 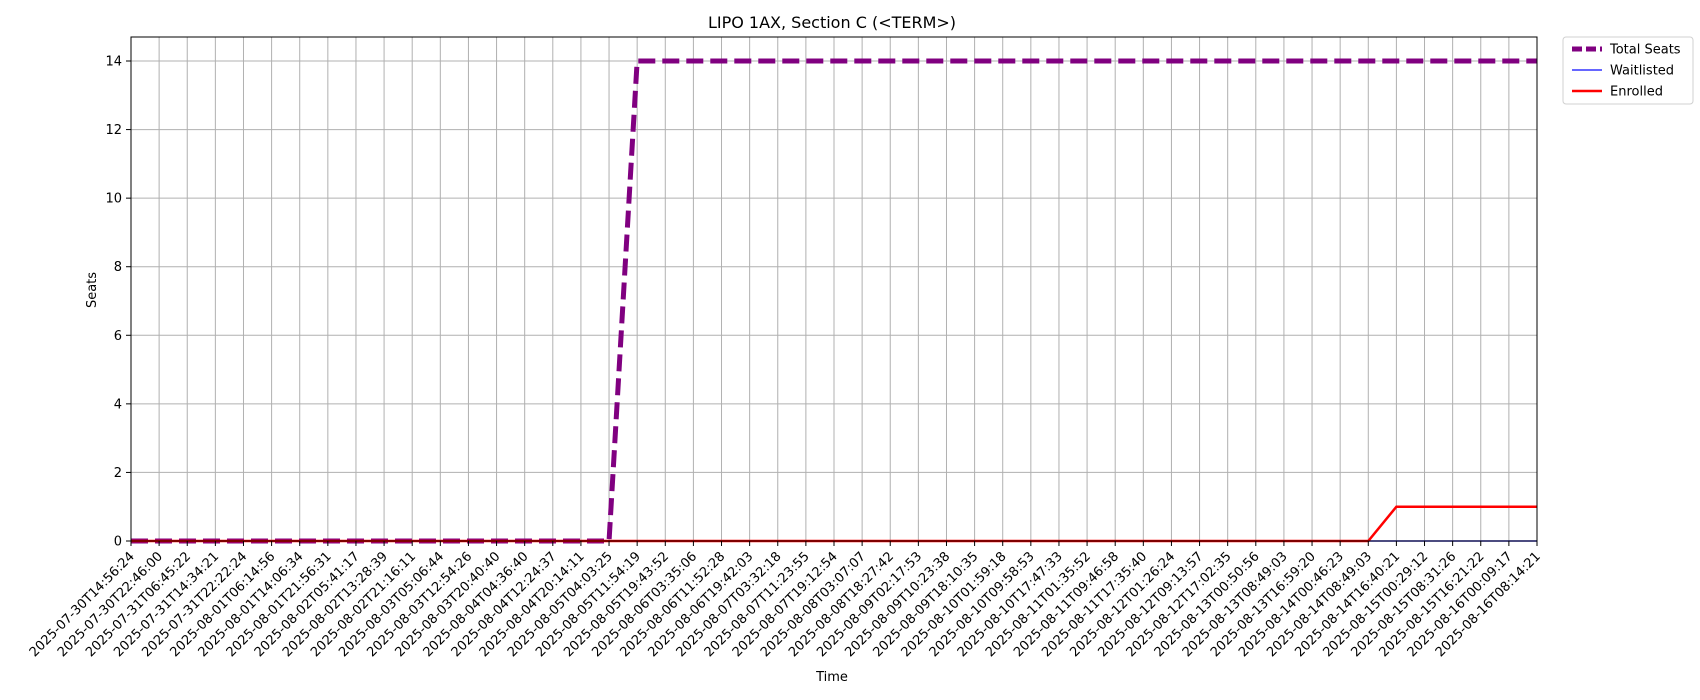 I want to click on y-axis-title: Seats, so click(x=92, y=290).